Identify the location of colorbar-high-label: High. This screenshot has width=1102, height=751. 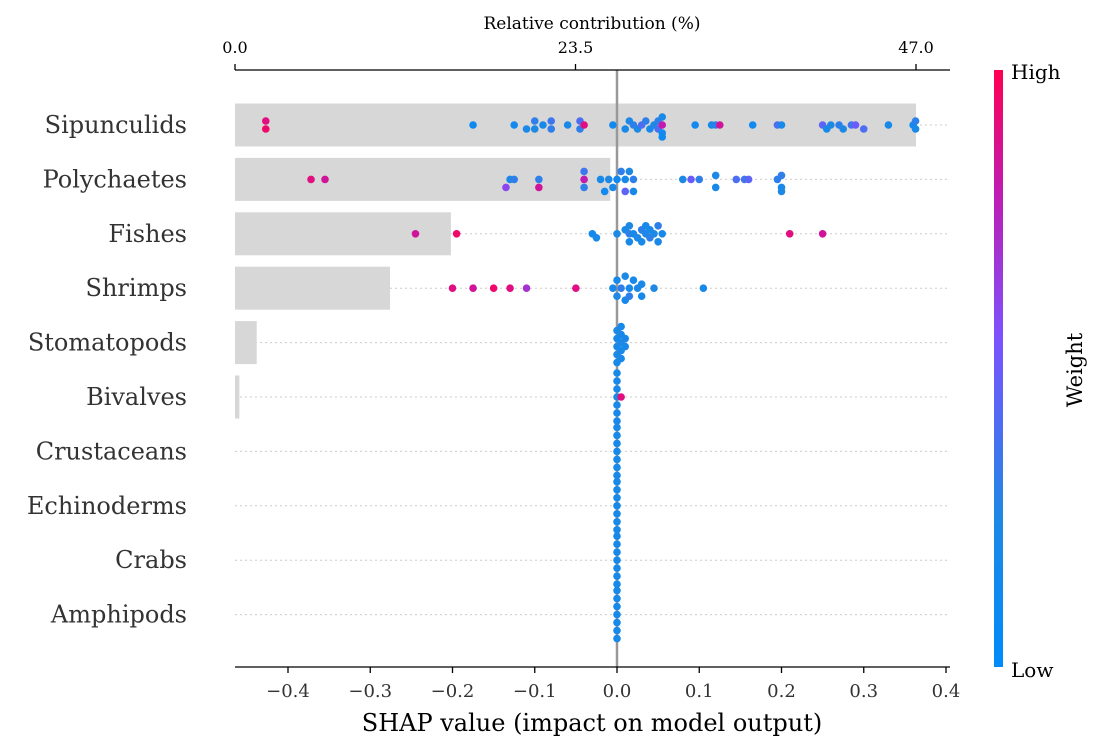
(1036, 72).